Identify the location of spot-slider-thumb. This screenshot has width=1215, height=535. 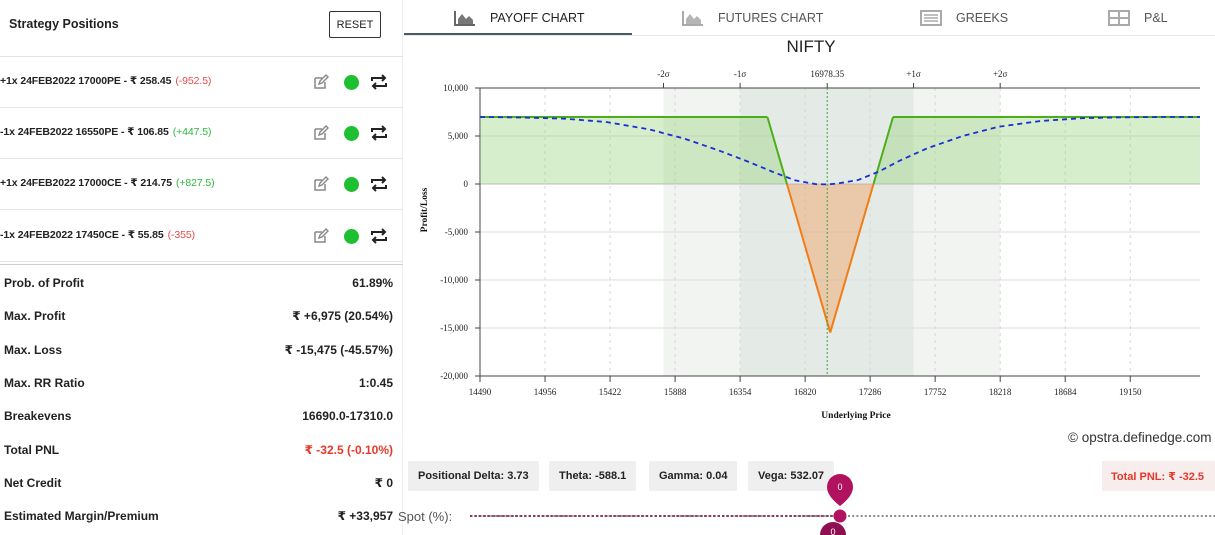
(840, 516).